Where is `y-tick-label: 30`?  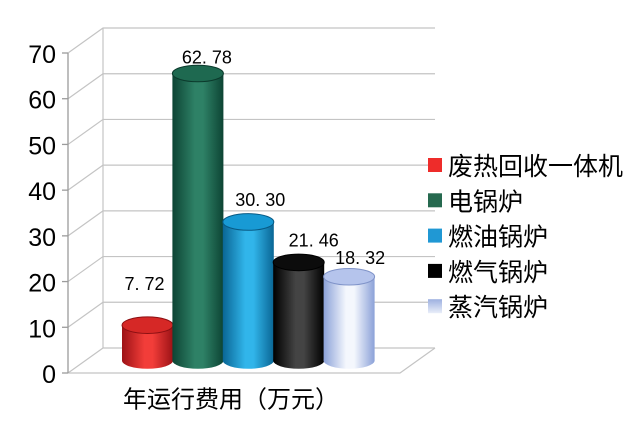
y-tick-label: 30 is located at coordinates (42, 238).